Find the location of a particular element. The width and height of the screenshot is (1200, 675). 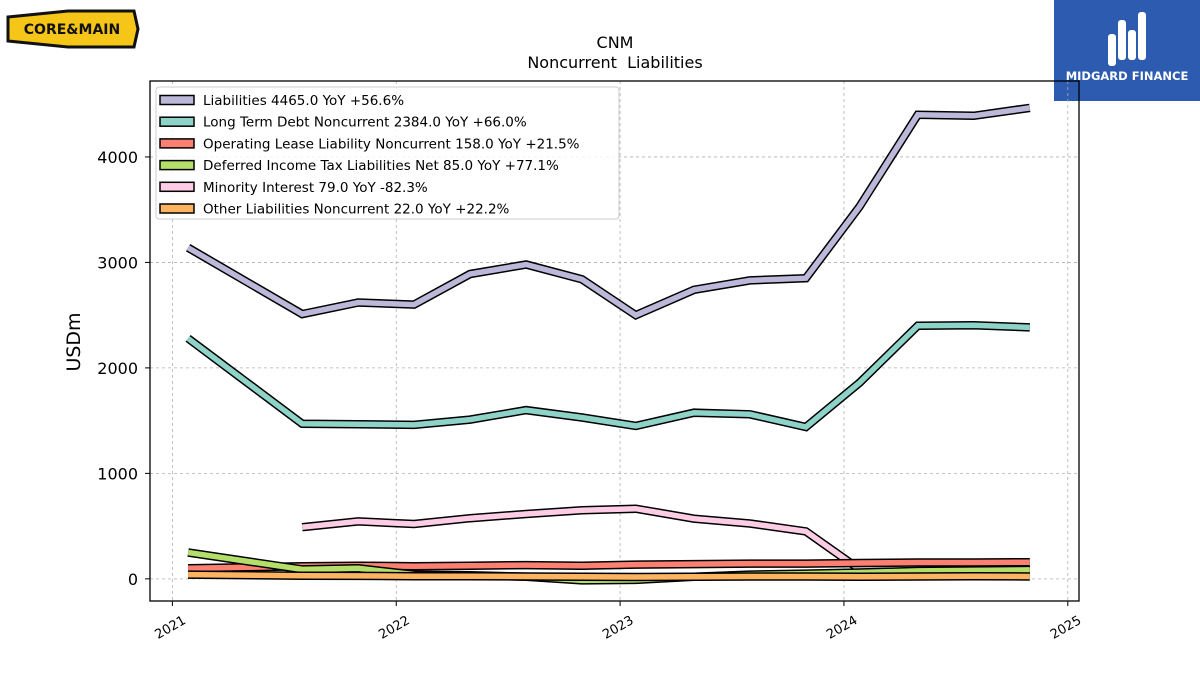

legend-box is located at coordinates (387, 153).